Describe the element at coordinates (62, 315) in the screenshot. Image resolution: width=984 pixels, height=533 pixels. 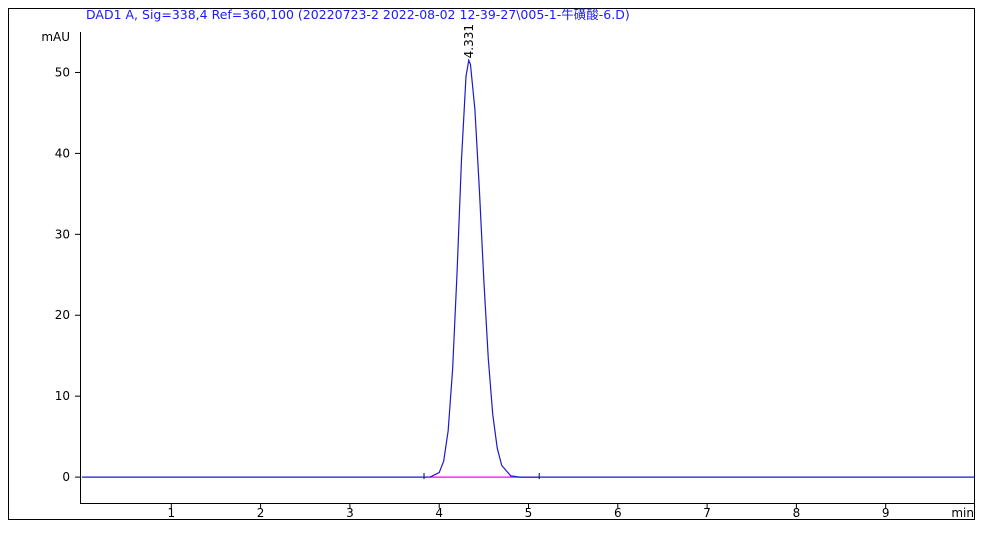
I see `y-tick-label: 20` at that location.